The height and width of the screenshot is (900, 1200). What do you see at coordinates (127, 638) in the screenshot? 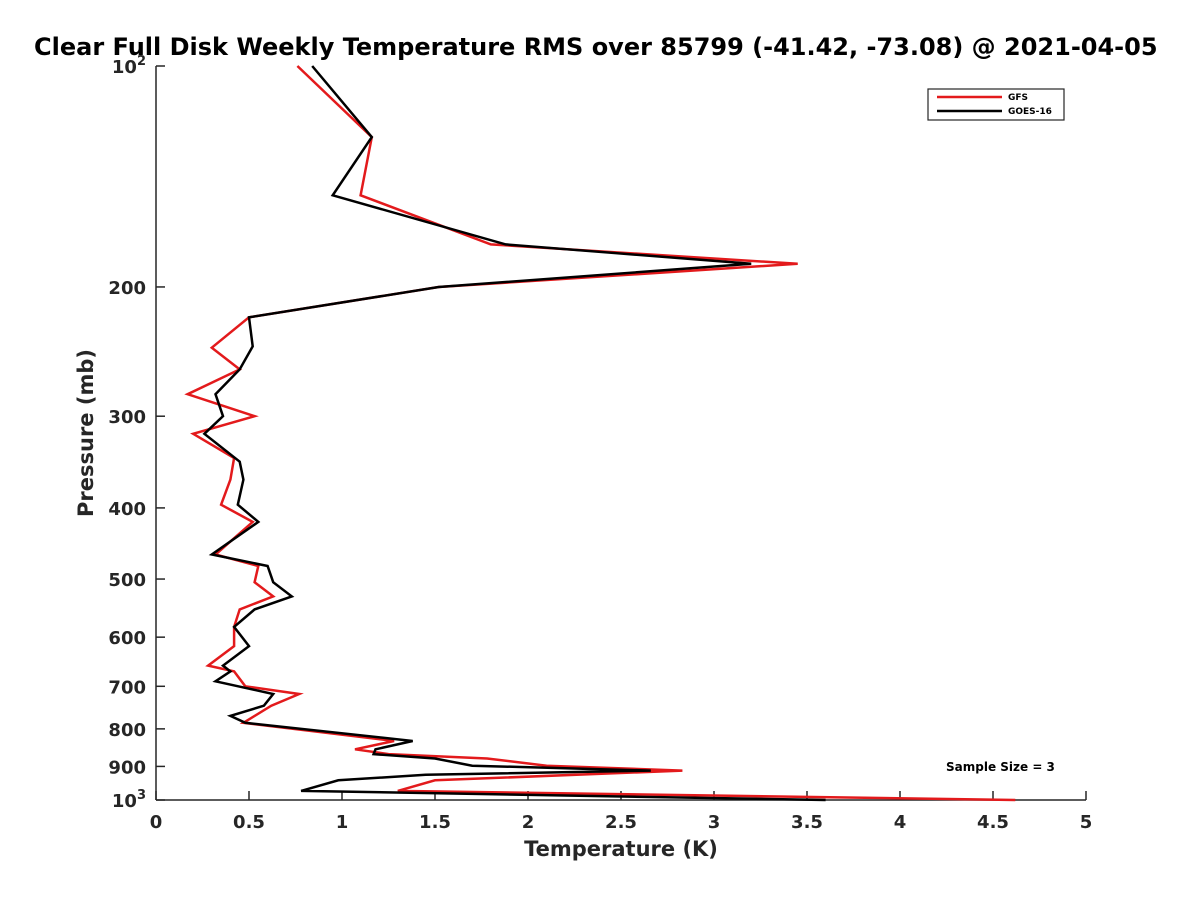
I see `y-tick-label: 600` at bounding box center [127, 638].